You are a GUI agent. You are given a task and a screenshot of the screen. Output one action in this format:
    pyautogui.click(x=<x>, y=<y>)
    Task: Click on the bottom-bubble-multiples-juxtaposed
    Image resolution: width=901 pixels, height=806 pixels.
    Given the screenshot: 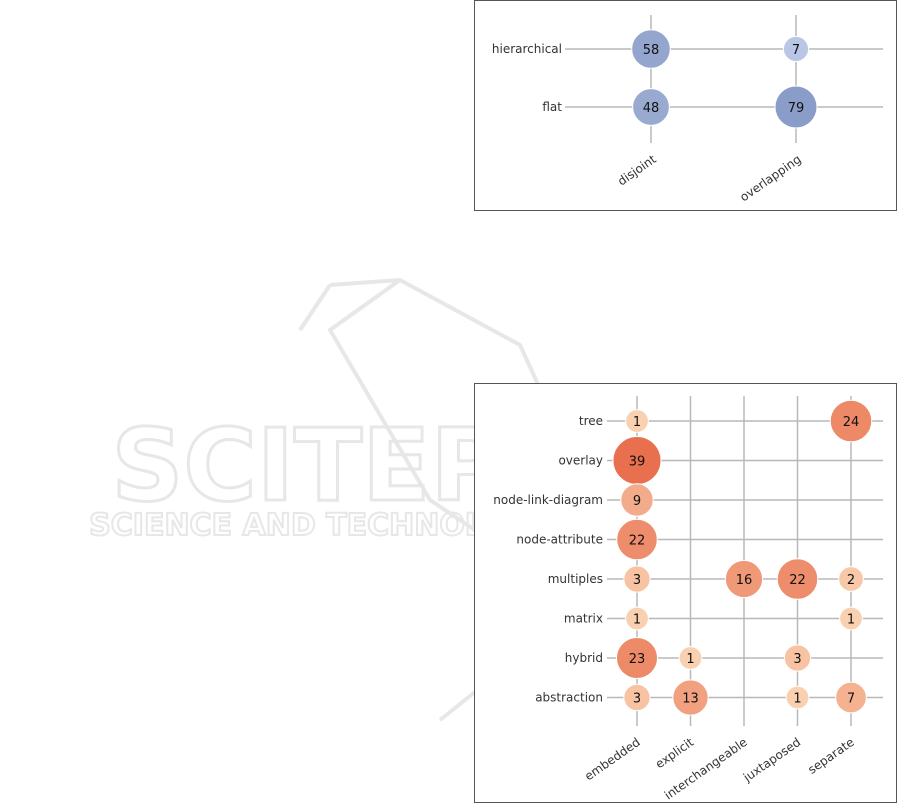 What is the action you would take?
    pyautogui.click(x=797, y=579)
    